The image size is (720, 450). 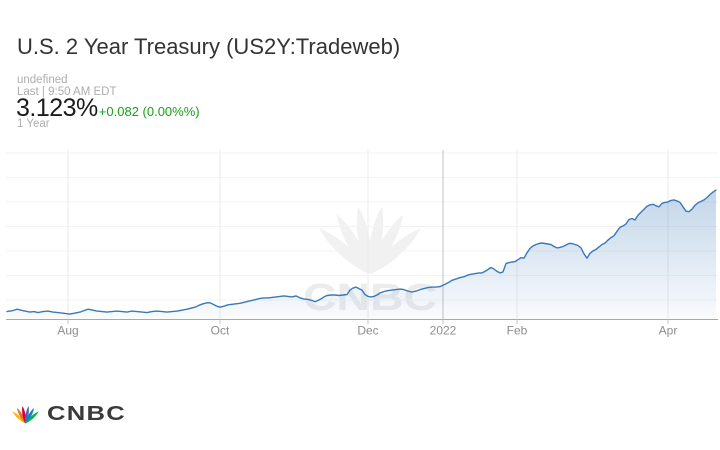 What do you see at coordinates (149, 111) in the screenshot?
I see `price-change: +0.082 (0.00%%)` at bounding box center [149, 111].